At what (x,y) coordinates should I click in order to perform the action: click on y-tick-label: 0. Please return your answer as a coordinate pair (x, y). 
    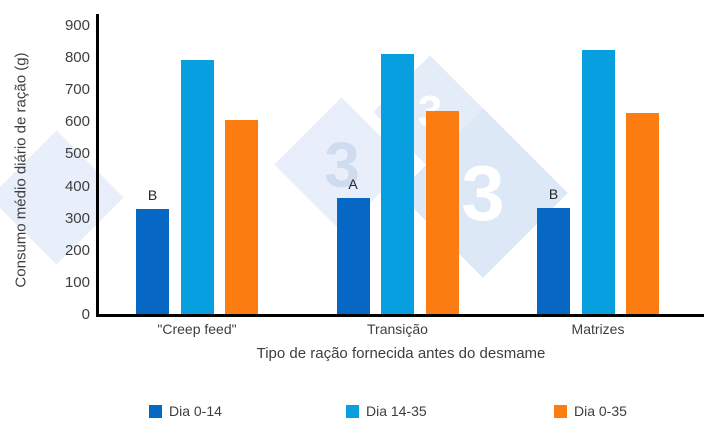
    Looking at the image, I should click on (85, 314).